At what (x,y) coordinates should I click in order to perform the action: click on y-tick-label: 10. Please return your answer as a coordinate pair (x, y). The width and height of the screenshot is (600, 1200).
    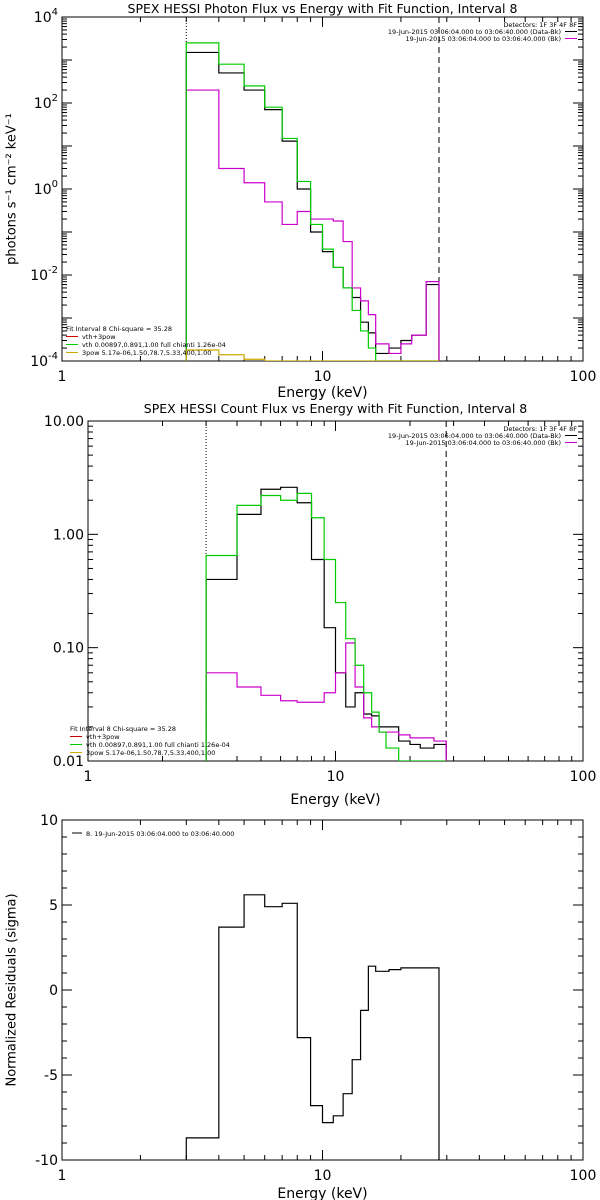
    Looking at the image, I should click on (49, 821).